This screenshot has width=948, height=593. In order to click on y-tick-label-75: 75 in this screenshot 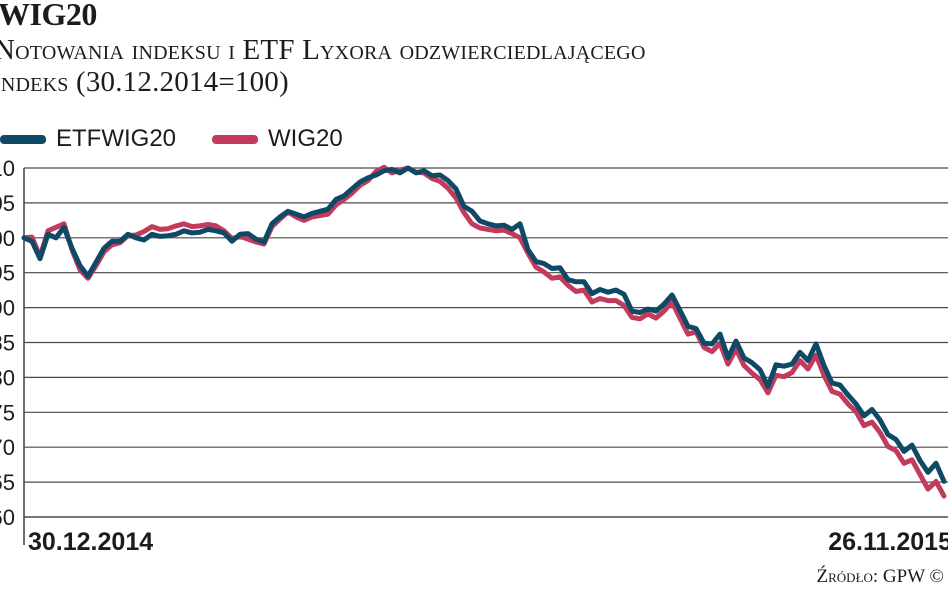, I will do `click(7, 412)`.